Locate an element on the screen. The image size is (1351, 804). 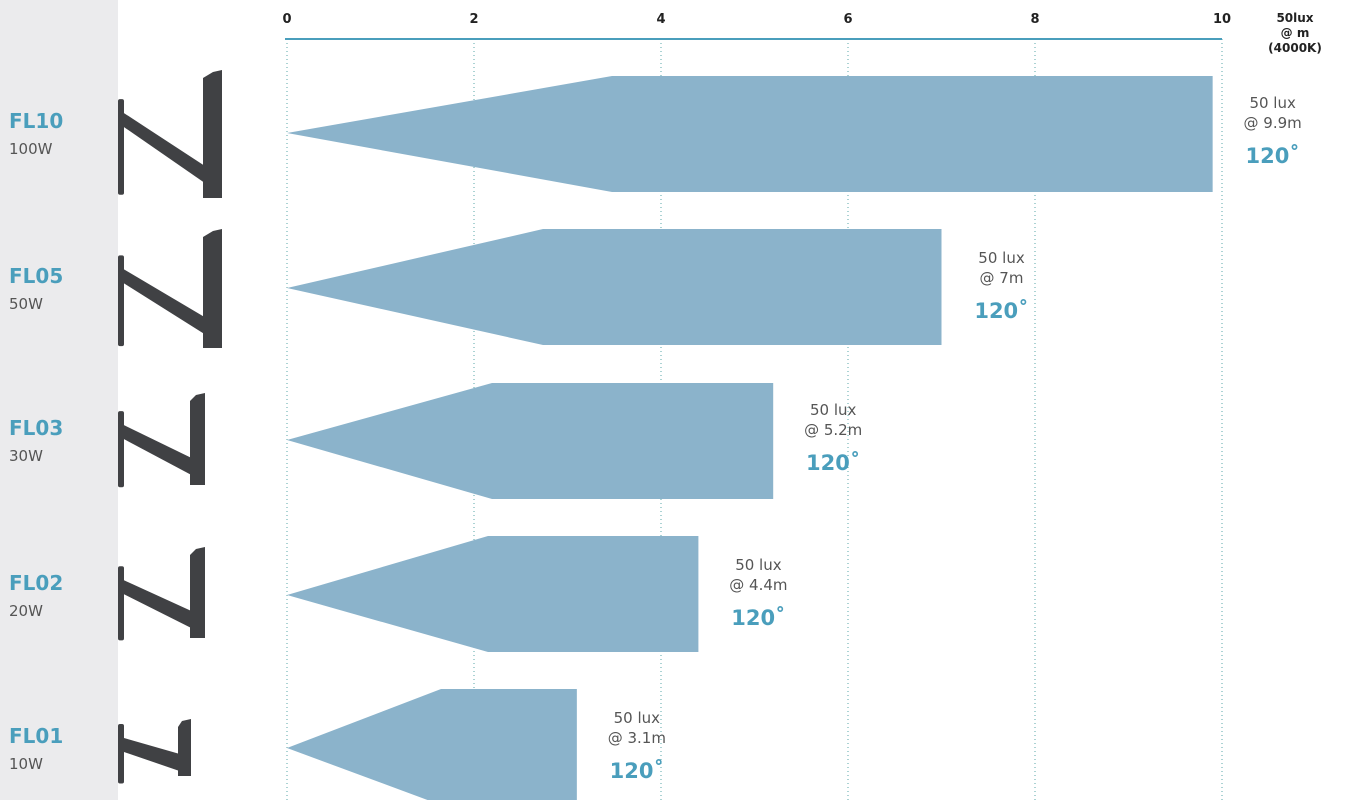
model-label: FL02 is located at coordinates (36, 583).